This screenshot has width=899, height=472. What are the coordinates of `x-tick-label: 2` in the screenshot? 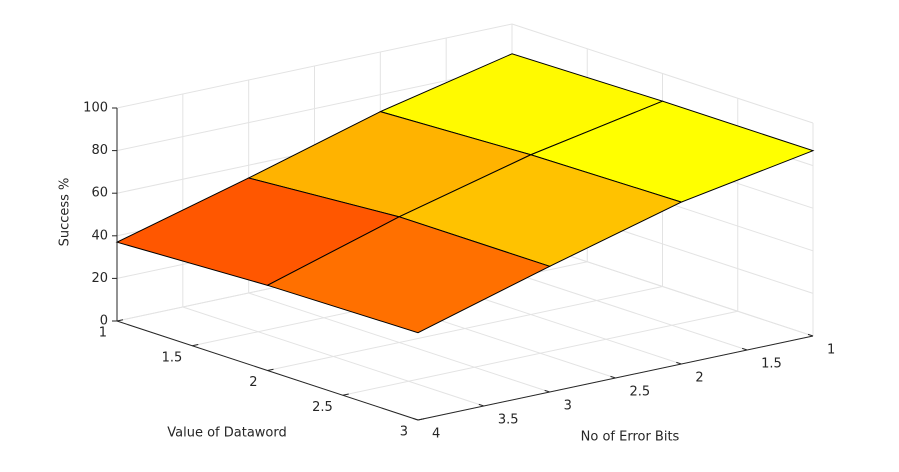 It's located at (699, 378).